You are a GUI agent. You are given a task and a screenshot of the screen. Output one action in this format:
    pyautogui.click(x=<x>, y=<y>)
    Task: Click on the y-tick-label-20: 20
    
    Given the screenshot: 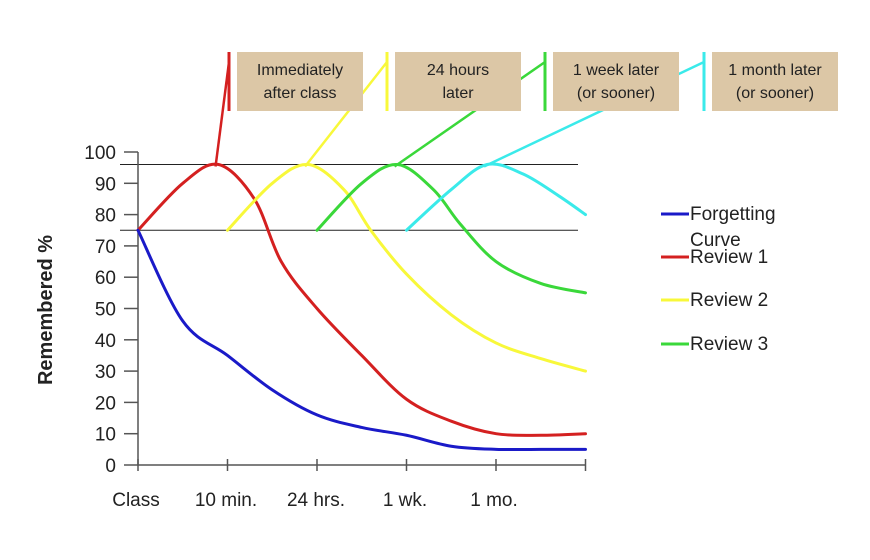 What is the action you would take?
    pyautogui.click(x=105, y=403)
    